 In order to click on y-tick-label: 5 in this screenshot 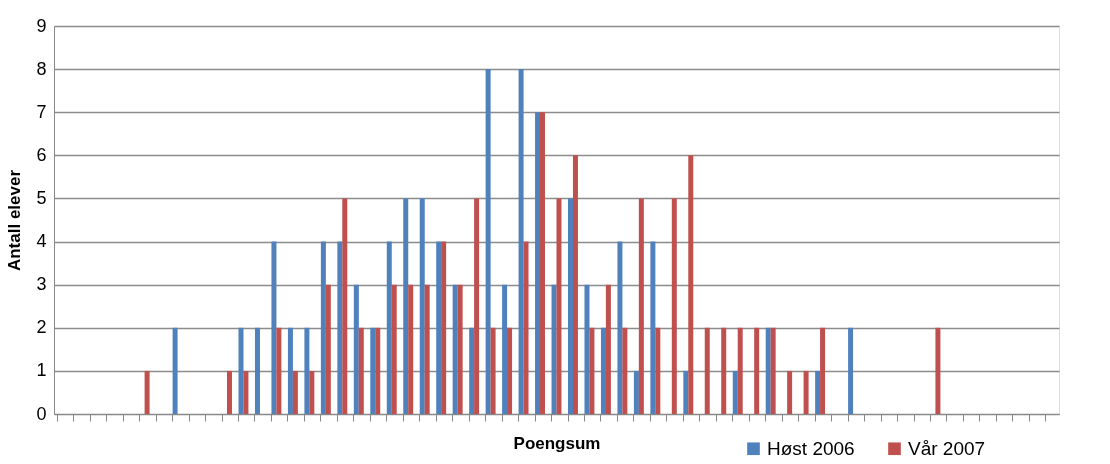, I will do `click(41, 197)`.